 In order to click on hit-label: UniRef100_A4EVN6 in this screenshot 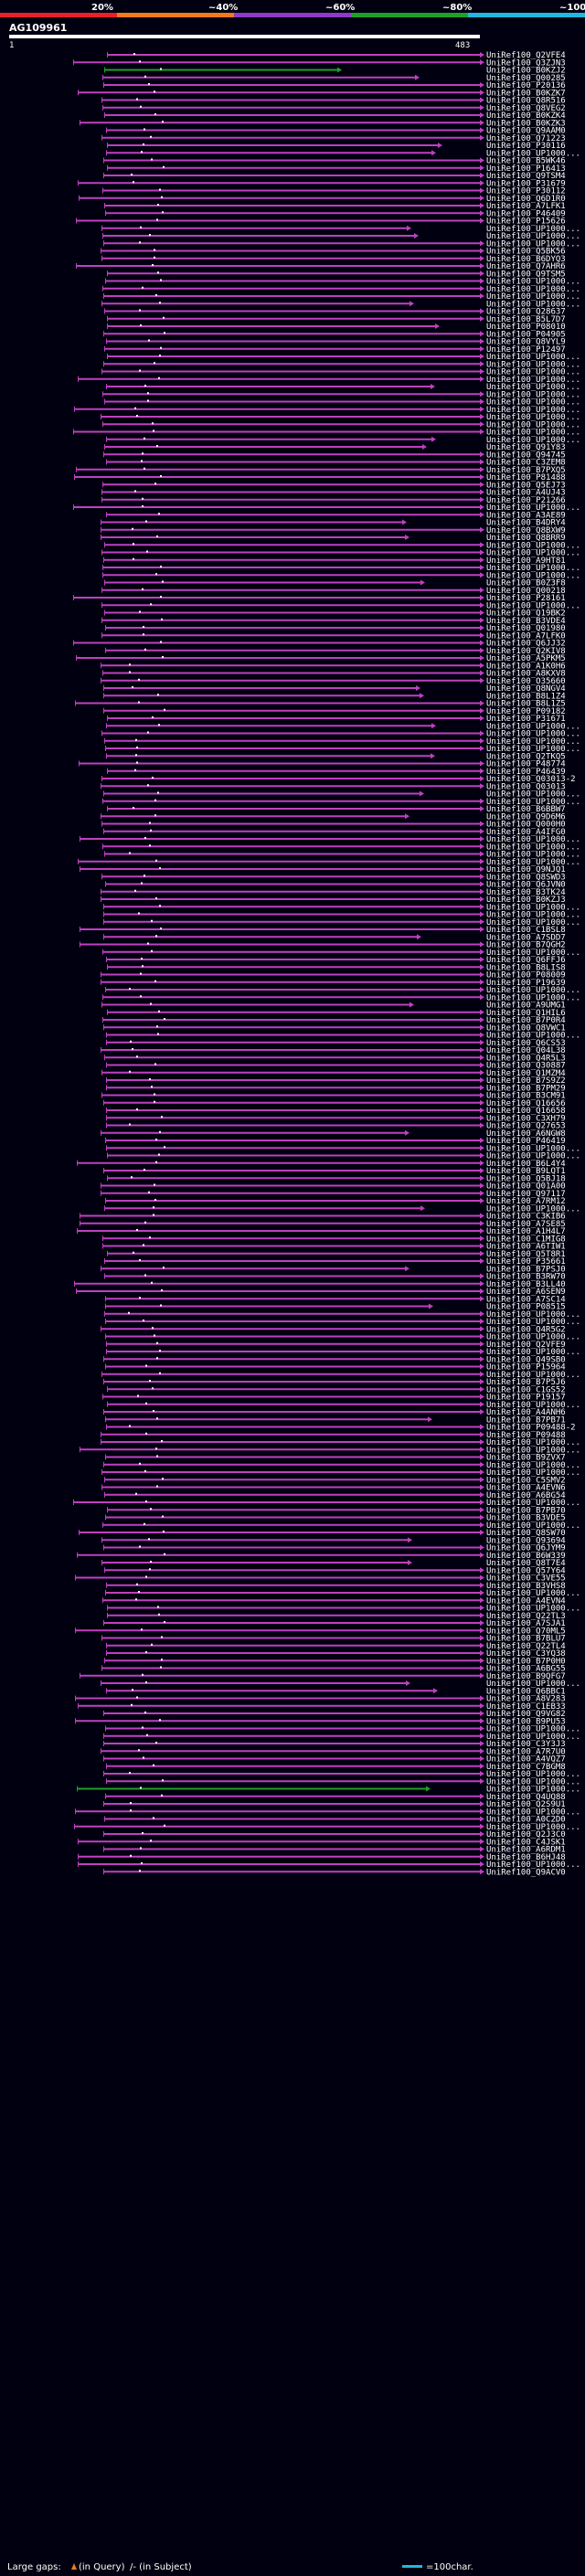, I will do `click(526, 1488)`.